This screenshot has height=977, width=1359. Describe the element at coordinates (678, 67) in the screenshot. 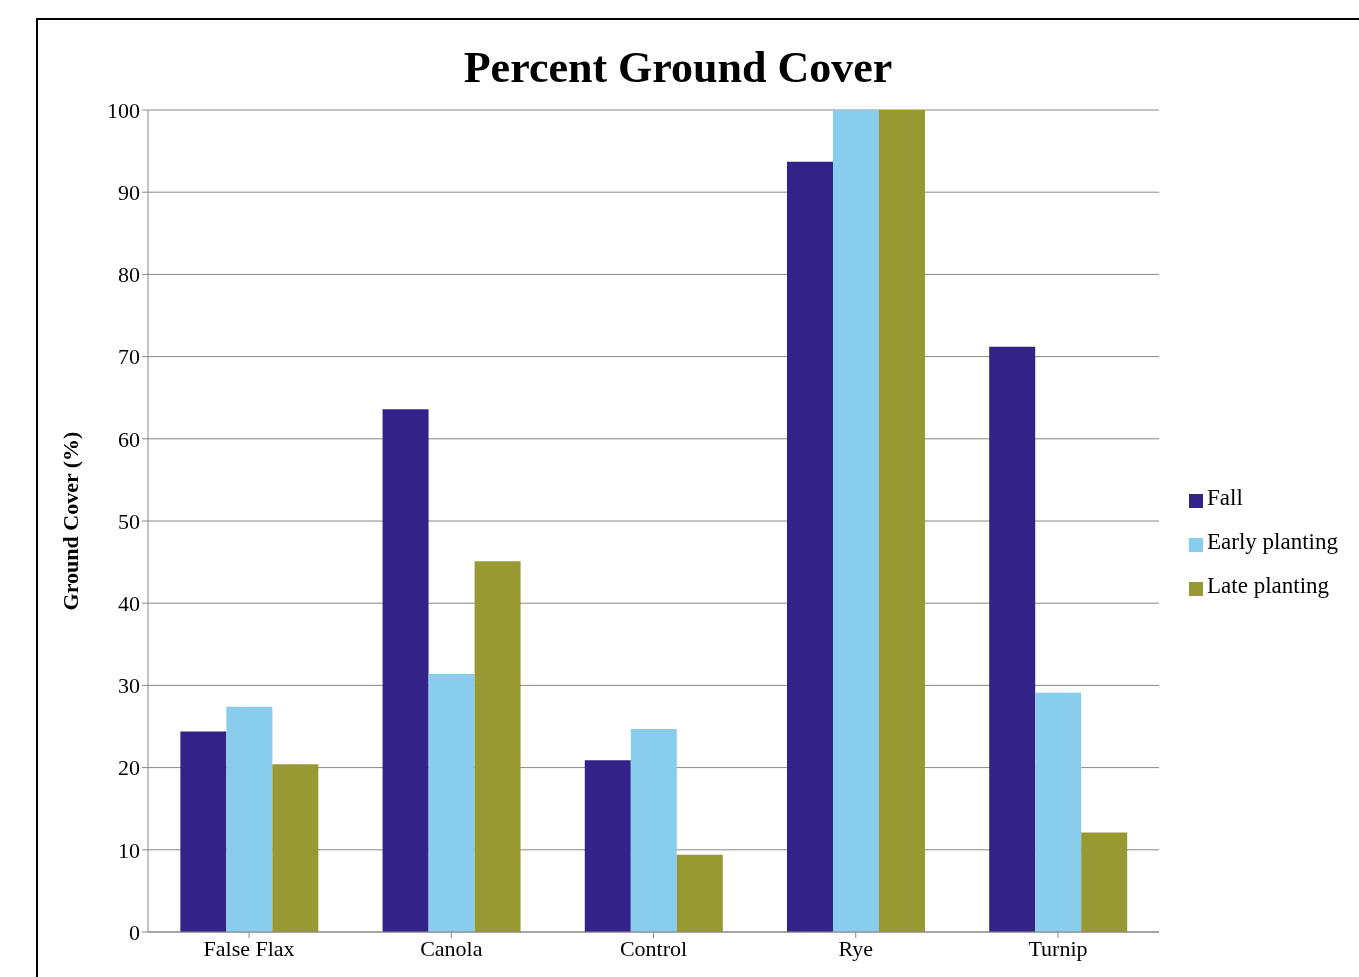

I see `chart-title: Percent Ground Cover` at that location.